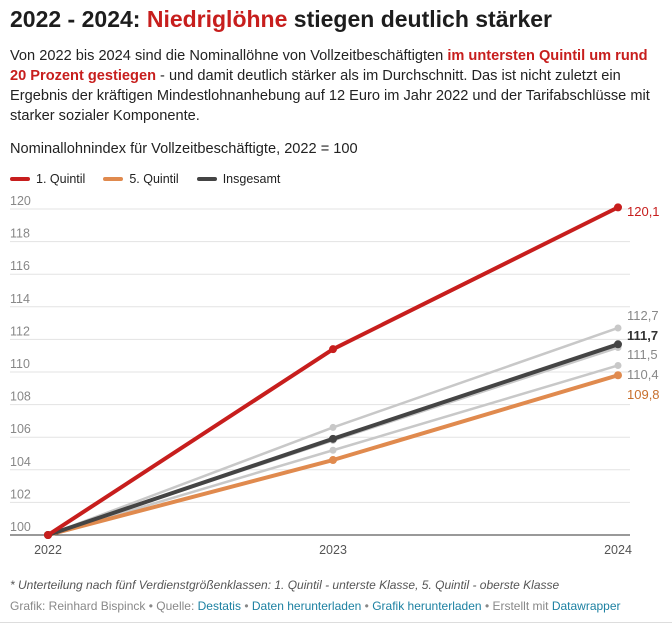  What do you see at coordinates (102, 606) in the screenshot?
I see `credit-prefix: Grafik: Reinhard Bispinck • Quelle:` at bounding box center [102, 606].